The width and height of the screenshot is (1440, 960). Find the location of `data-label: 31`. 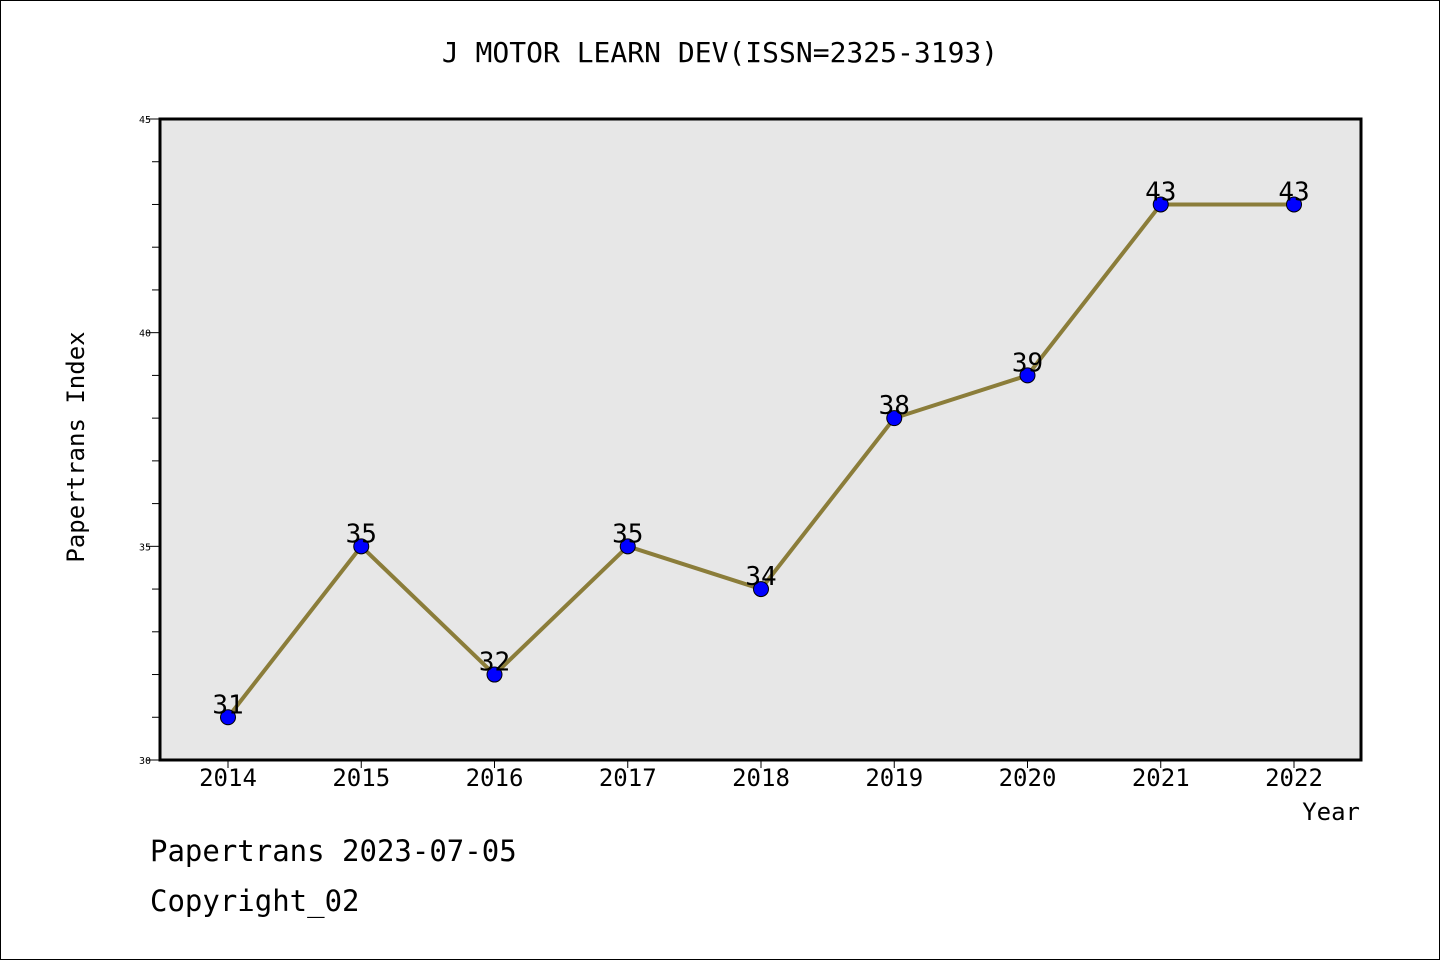

data-label: 31 is located at coordinates (227, 705).